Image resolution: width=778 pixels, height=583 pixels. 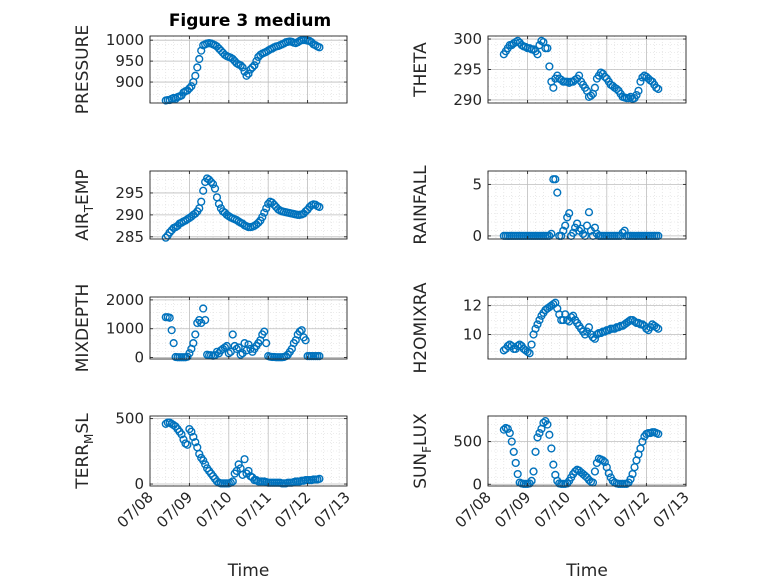 I want to click on y-axis-label-suffix: LUX, so click(x=421, y=429).